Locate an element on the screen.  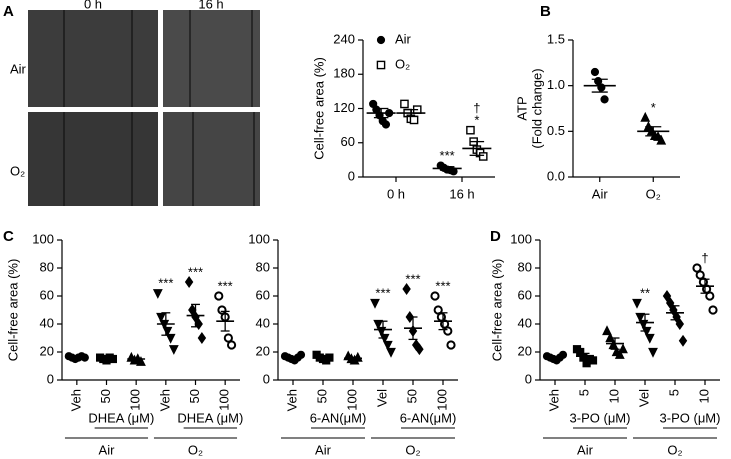
significance-label: ** is located at coordinates (645, 292).